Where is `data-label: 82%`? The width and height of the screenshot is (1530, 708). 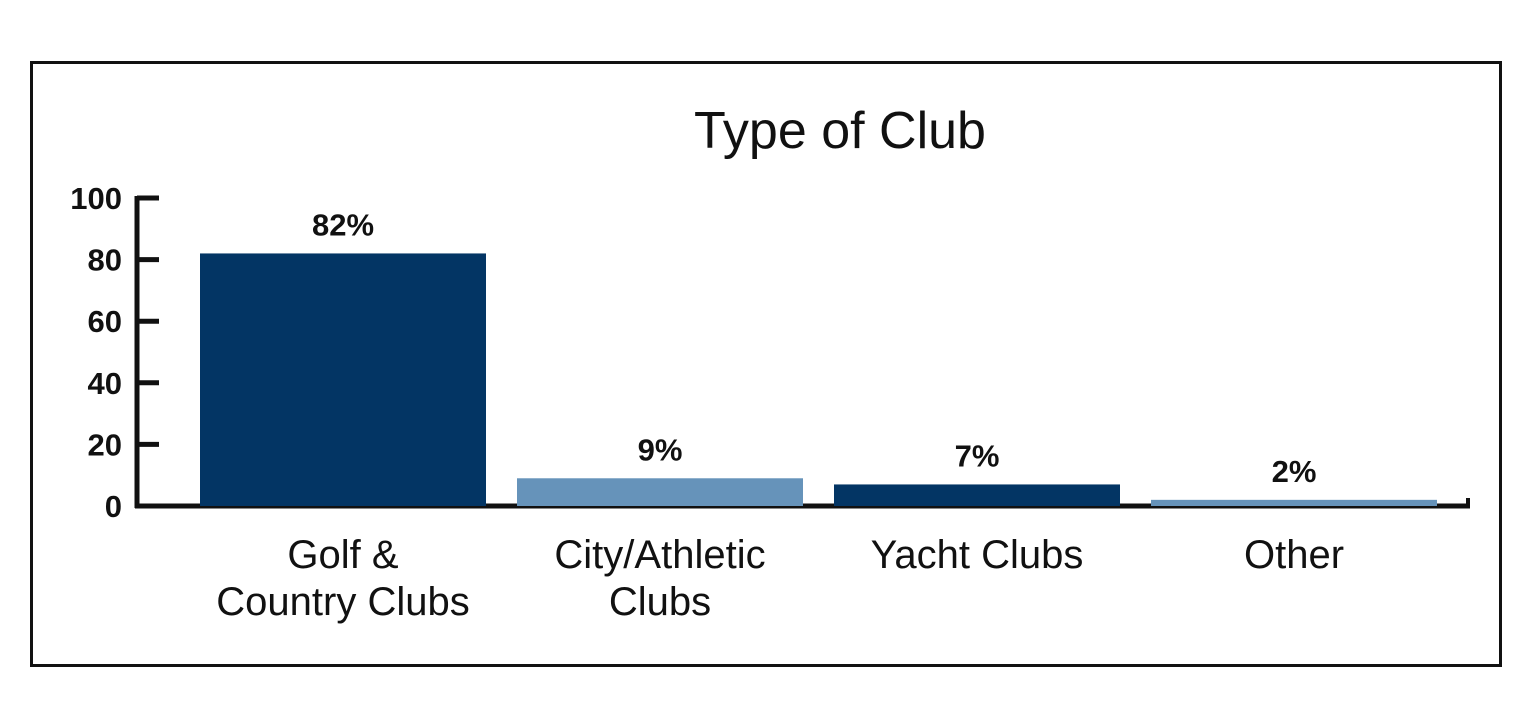
data-label: 82% is located at coordinates (343, 224).